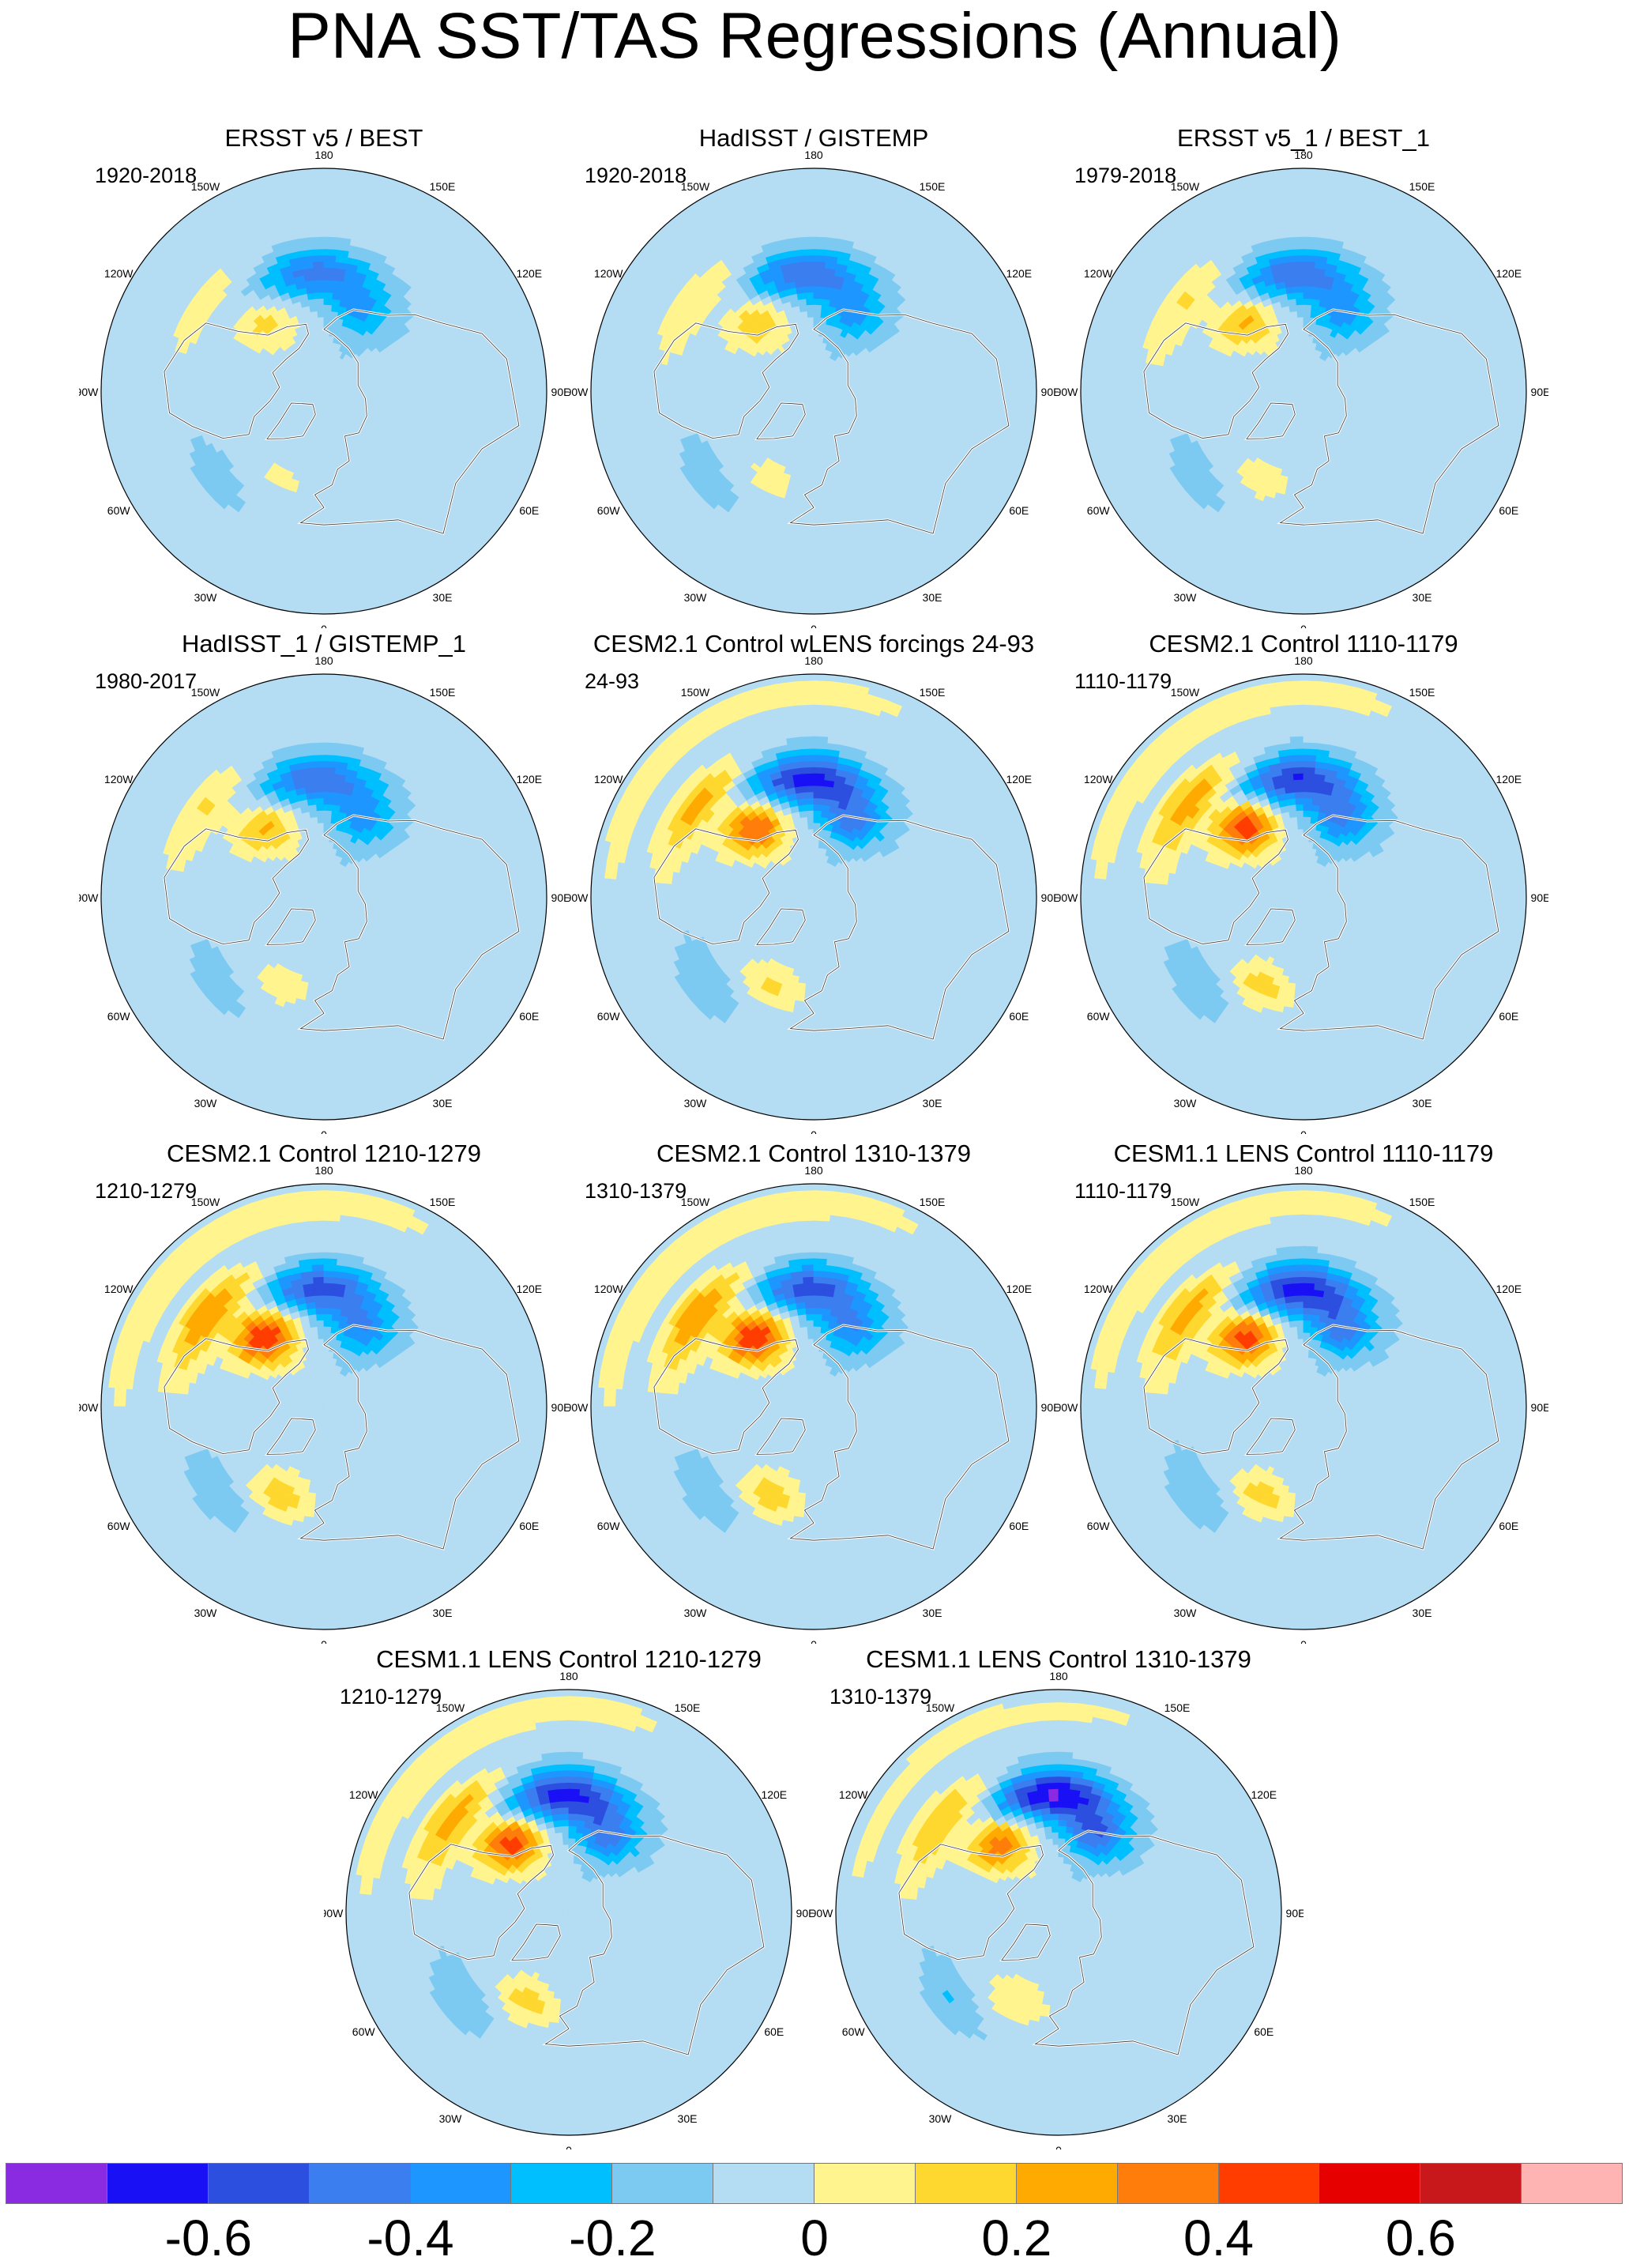  Describe the element at coordinates (409, 422) in the screenshot. I see `coastline` at that location.